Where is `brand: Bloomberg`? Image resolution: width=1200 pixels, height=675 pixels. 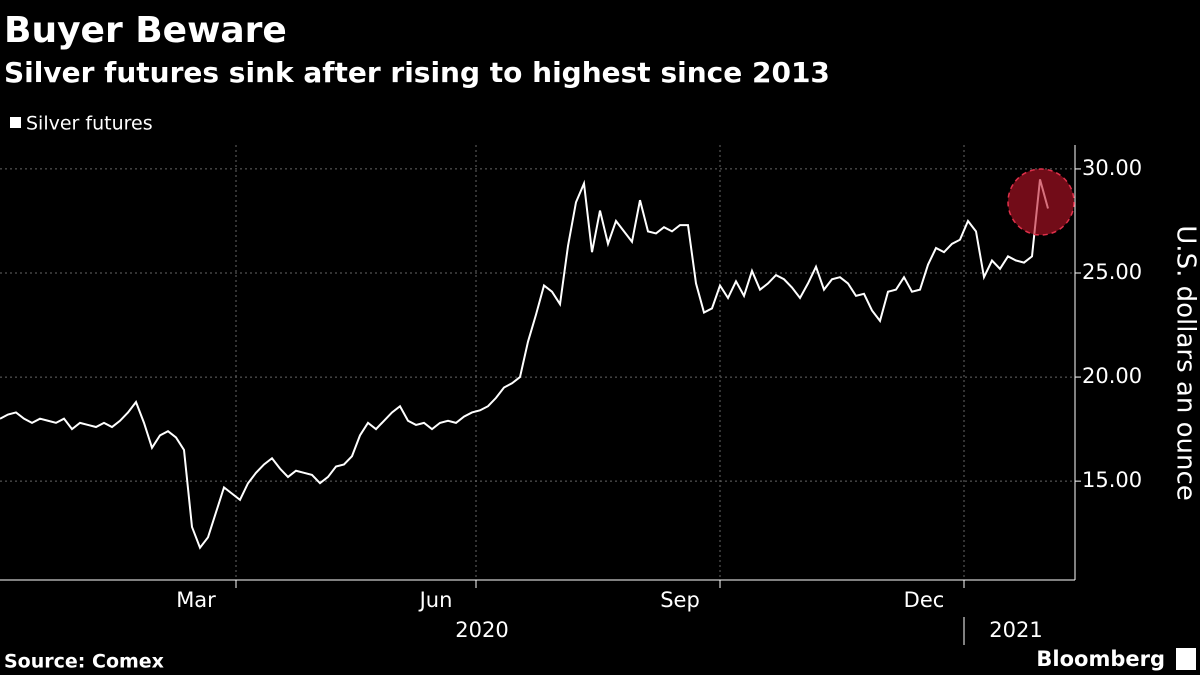 brand: Bloomberg is located at coordinates (1100, 659).